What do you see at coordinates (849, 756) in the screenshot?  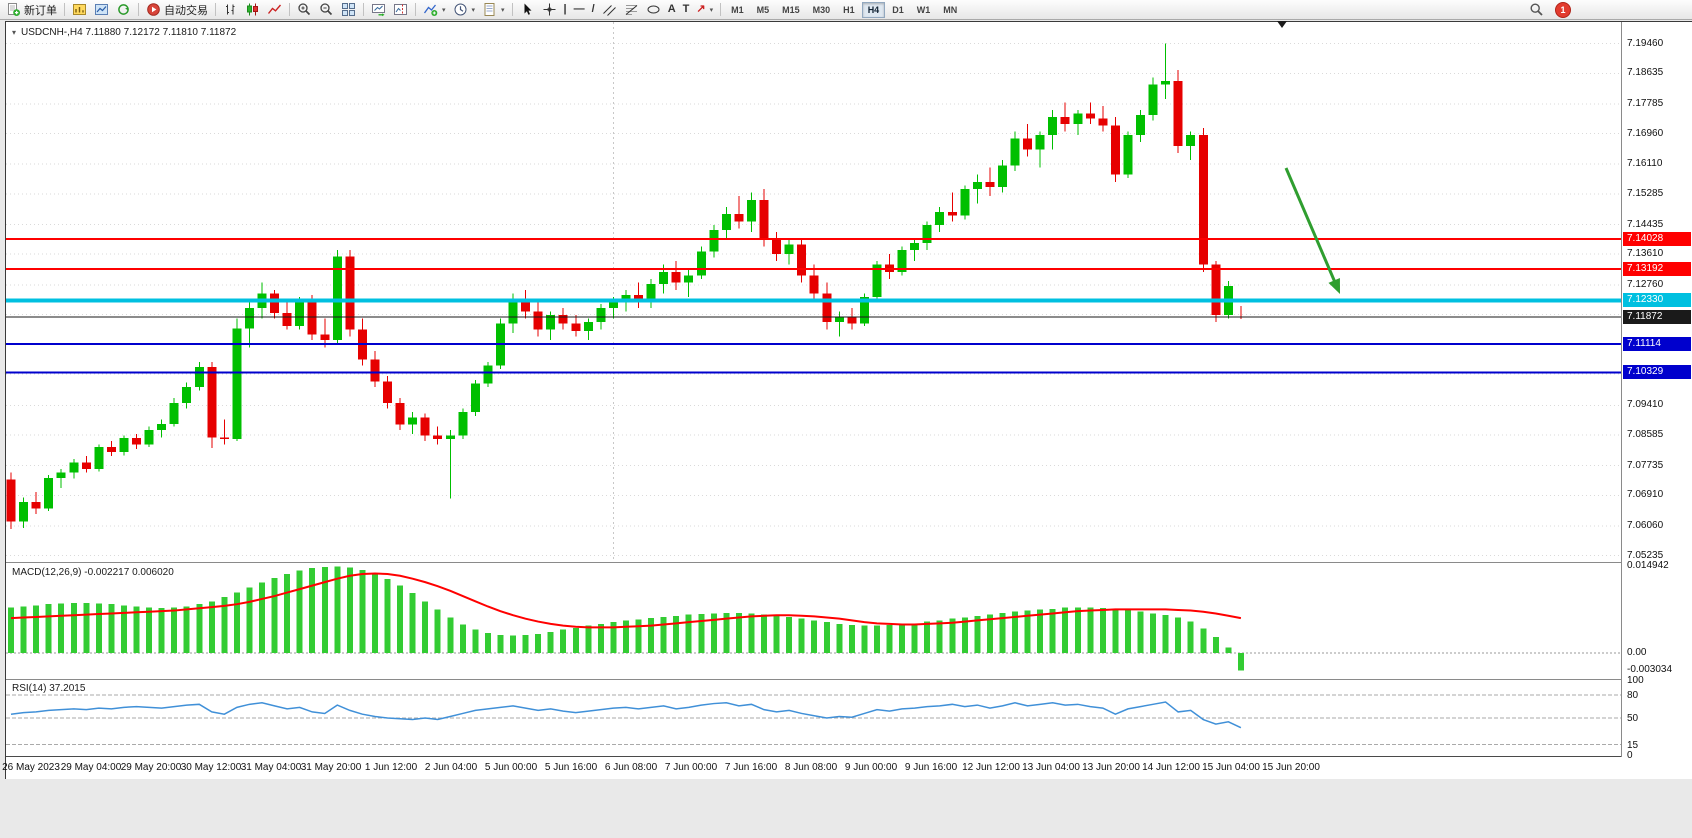 I see `axis-separator` at bounding box center [849, 756].